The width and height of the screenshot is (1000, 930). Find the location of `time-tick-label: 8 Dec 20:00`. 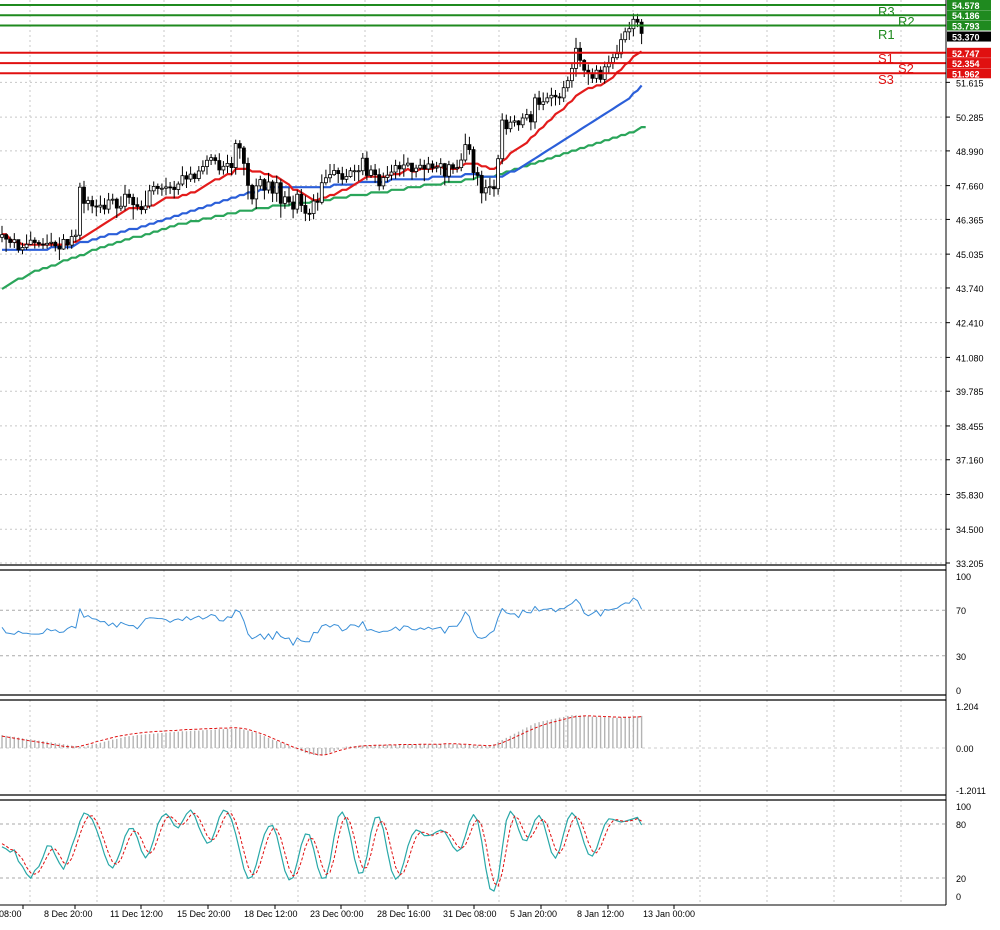

time-tick-label: 8 Dec 20:00 is located at coordinates (68, 914).